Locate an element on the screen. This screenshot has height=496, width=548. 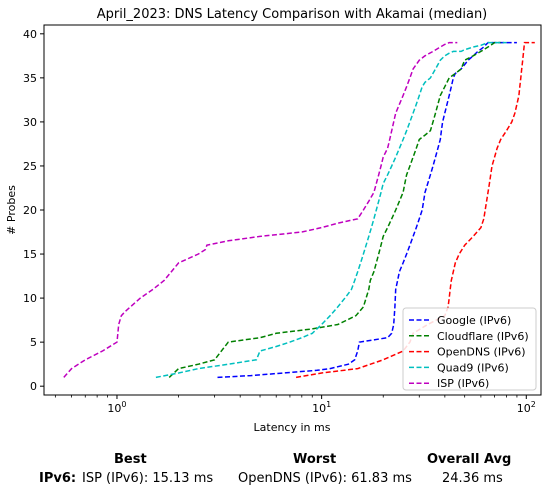
legend-label-4: ISP (IPv6) is located at coordinates (463, 383).